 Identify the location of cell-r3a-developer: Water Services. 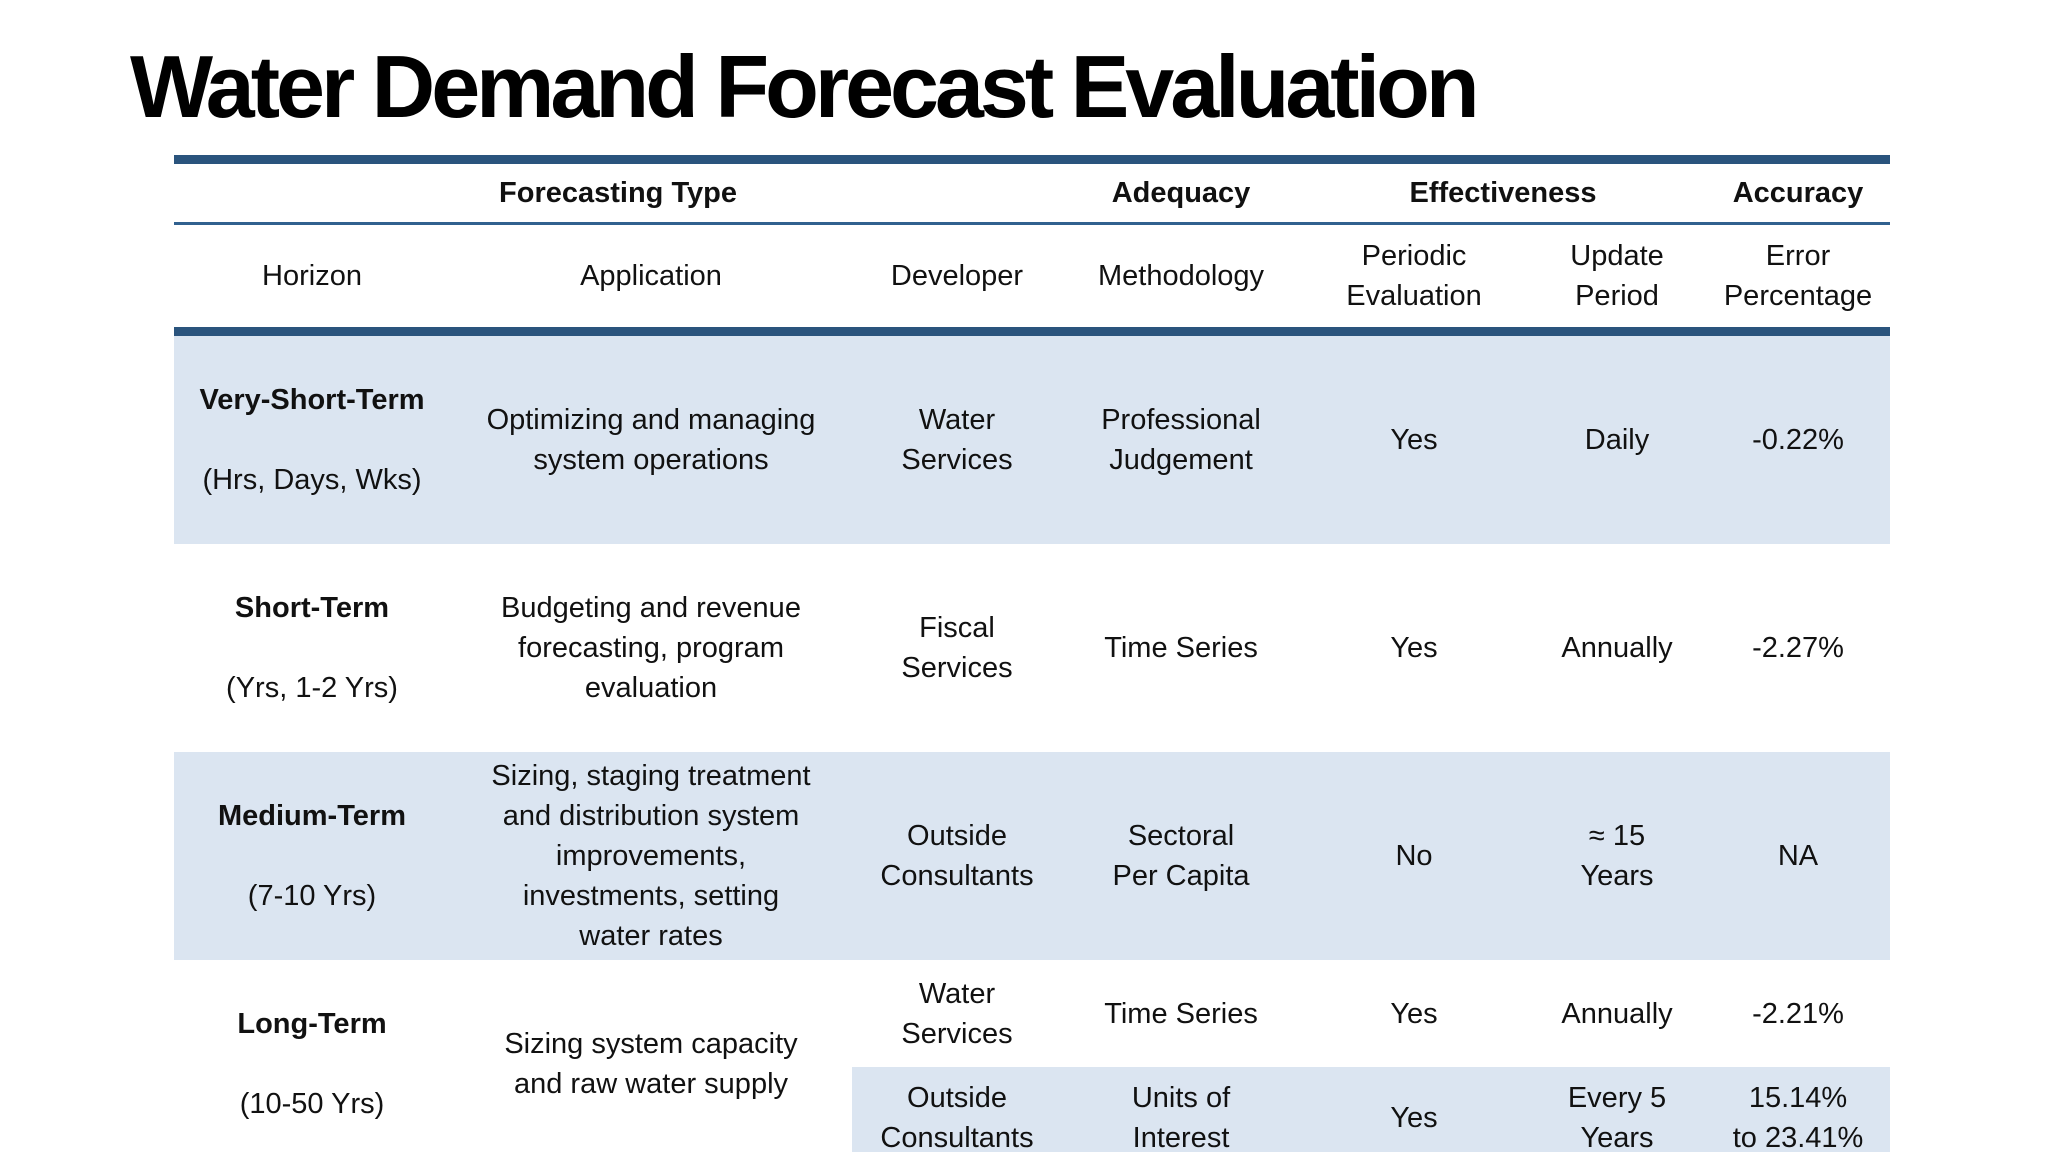
(957, 1013).